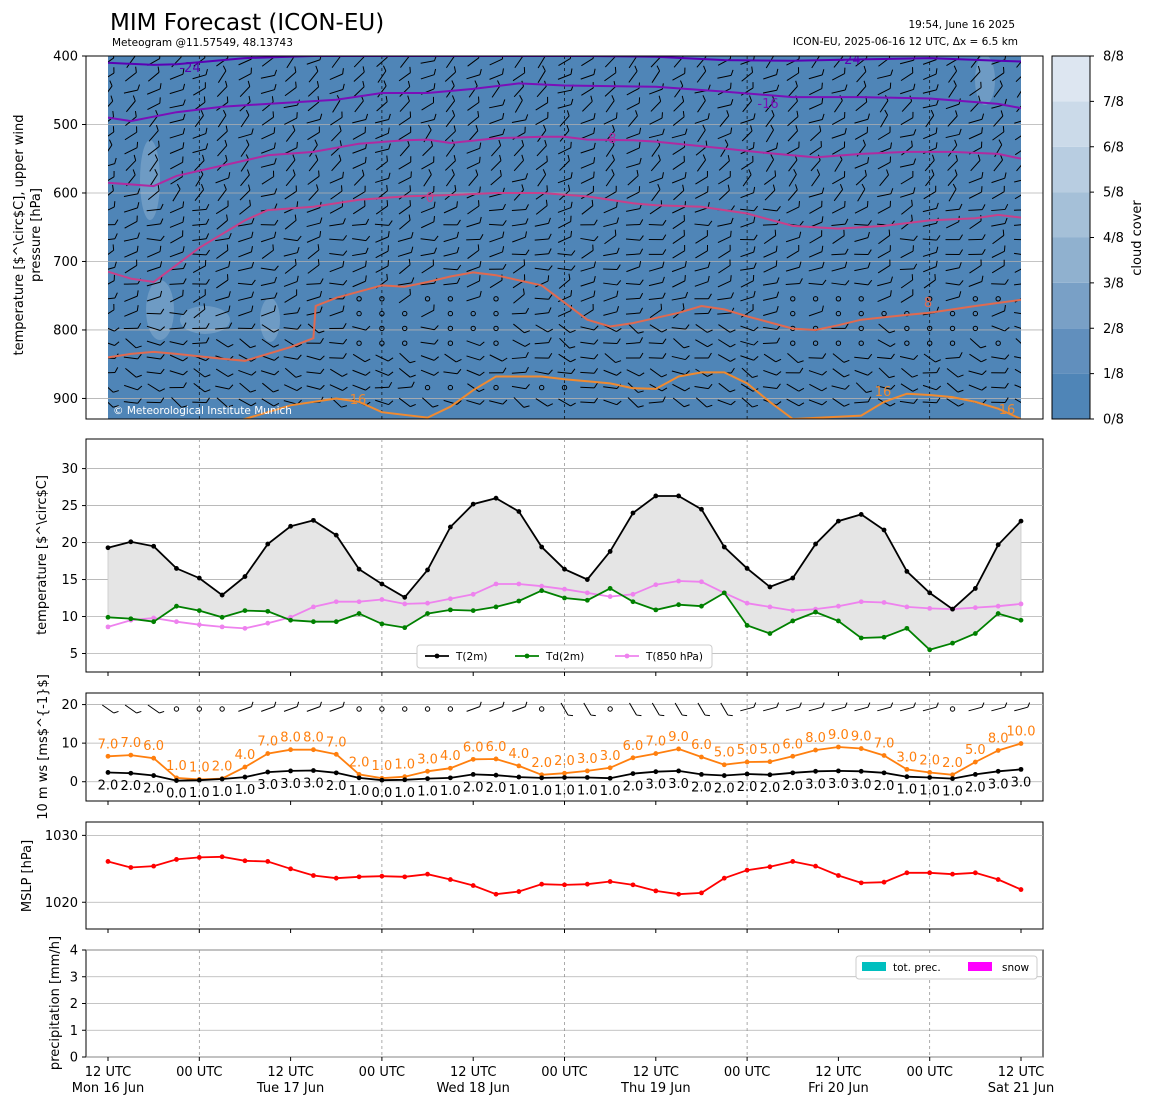 The width and height of the screenshot is (1155, 1105). What do you see at coordinates (290, 738) in the screenshot?
I see `gust-value-label: 8.0` at bounding box center [290, 738].